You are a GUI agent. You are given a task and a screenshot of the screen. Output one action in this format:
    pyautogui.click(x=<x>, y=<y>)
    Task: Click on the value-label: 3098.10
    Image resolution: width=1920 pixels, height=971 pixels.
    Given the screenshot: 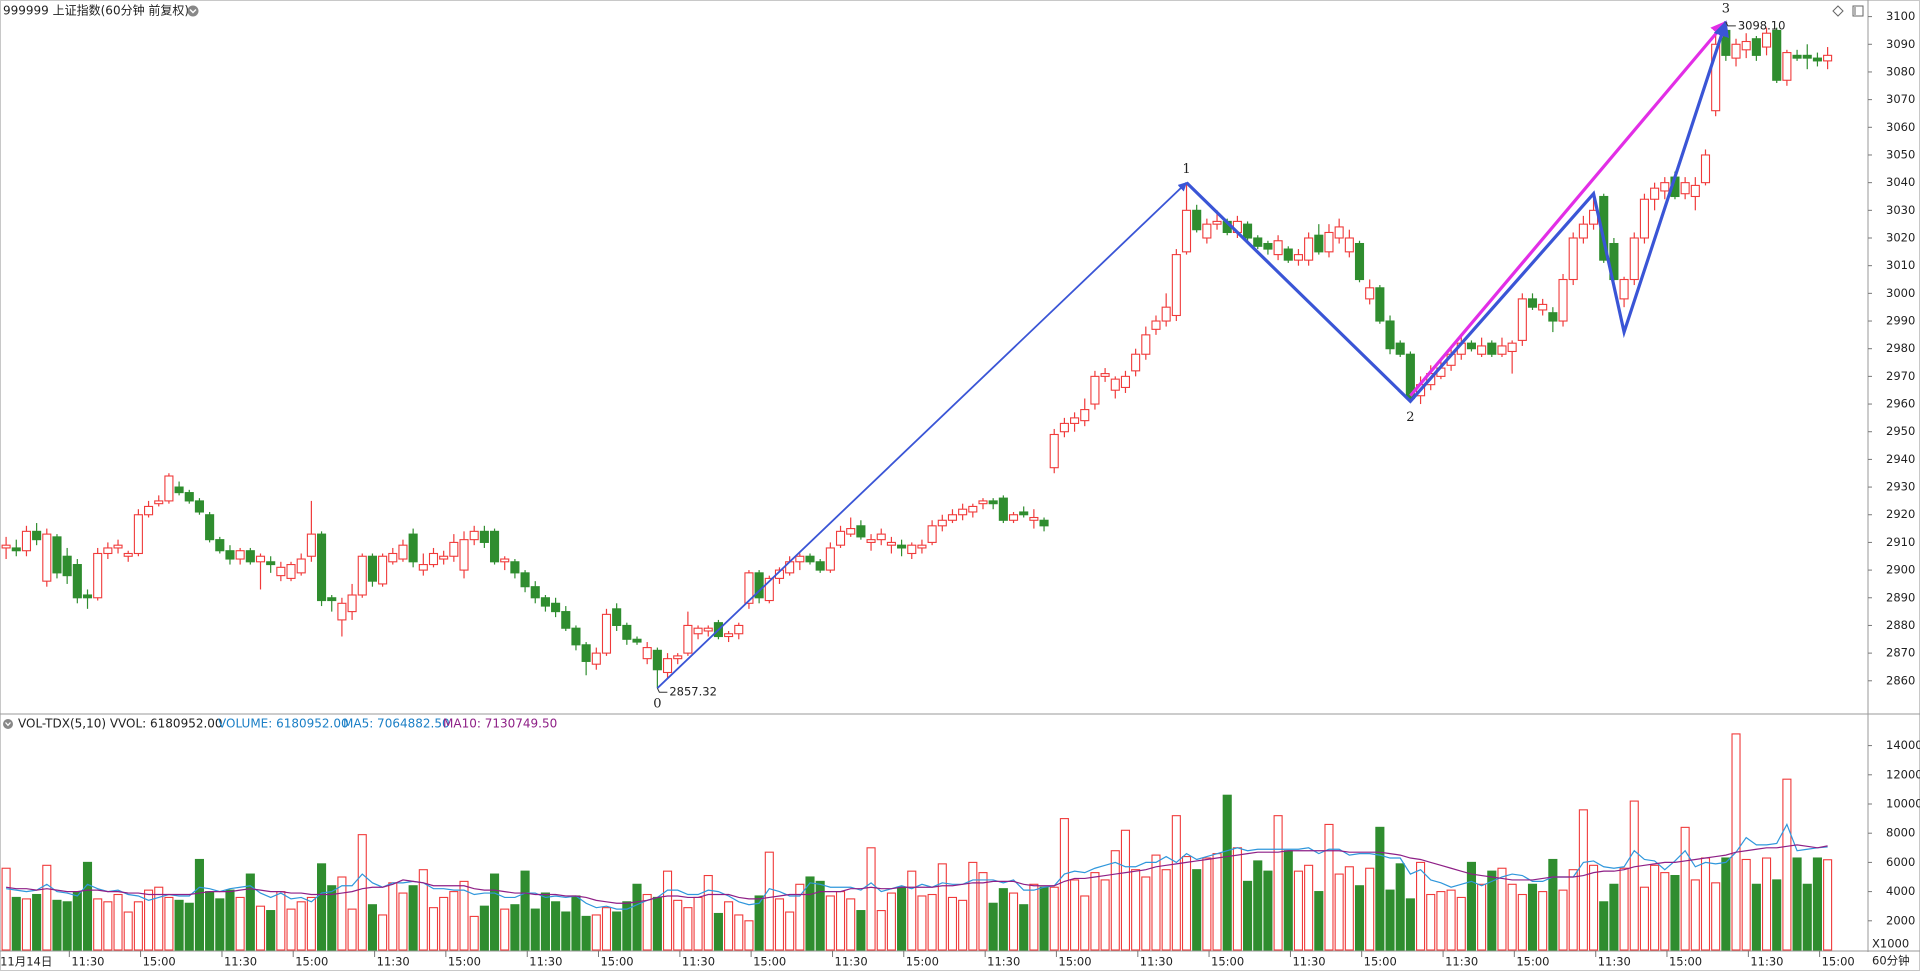 What is the action you would take?
    pyautogui.click(x=1762, y=25)
    